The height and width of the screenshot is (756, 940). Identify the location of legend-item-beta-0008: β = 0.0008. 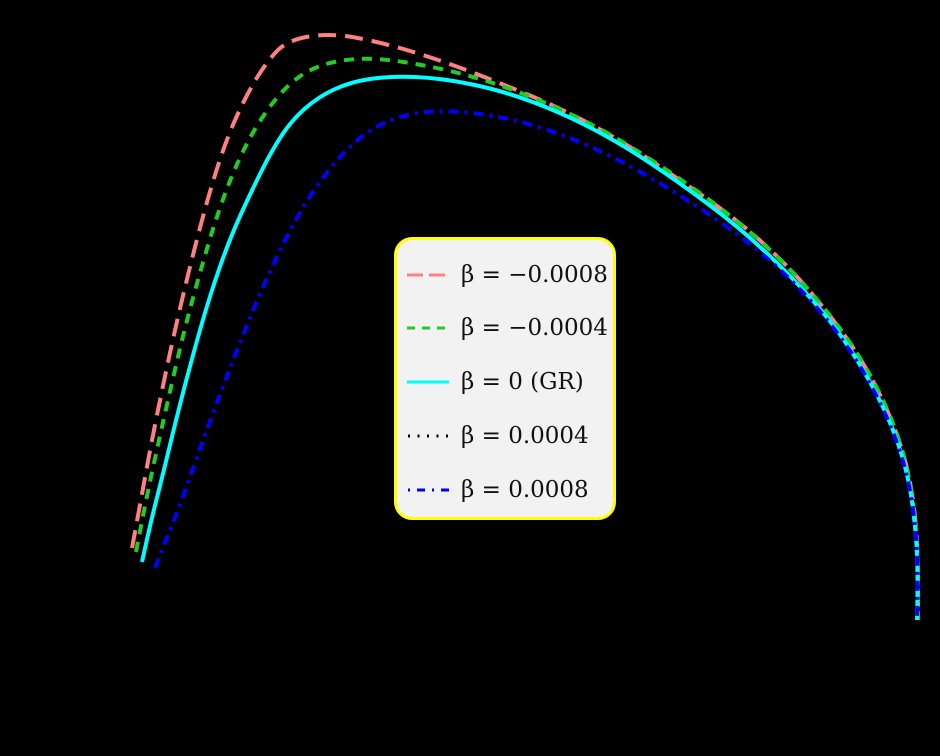
(505, 490).